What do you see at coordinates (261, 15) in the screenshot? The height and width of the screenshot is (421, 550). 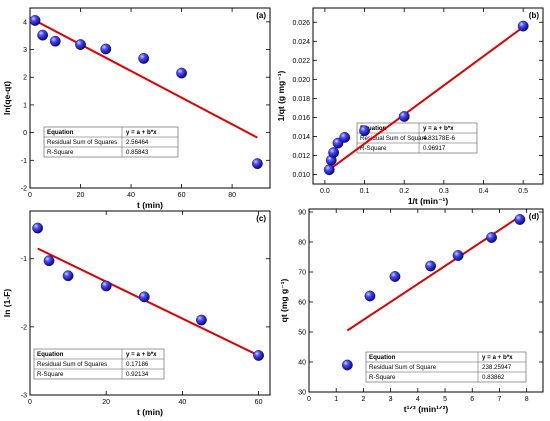 I see `panel-label: (a)` at bounding box center [261, 15].